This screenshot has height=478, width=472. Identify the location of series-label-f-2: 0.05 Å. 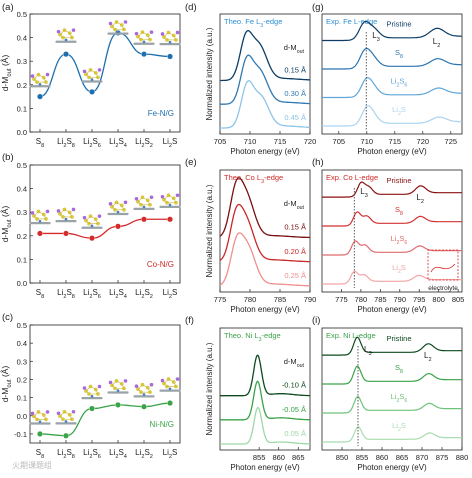
(295, 433).